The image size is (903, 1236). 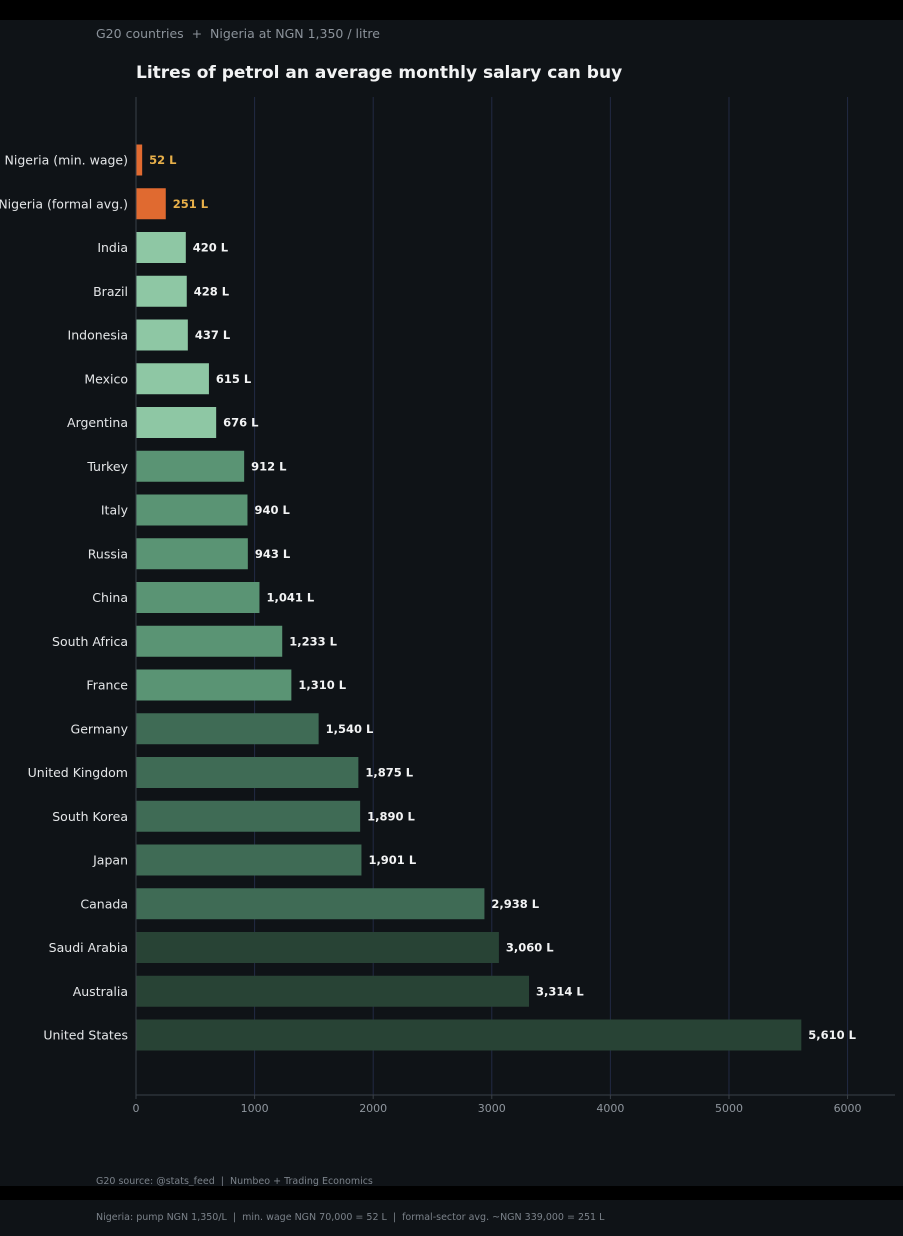 What do you see at coordinates (241, 423) in the screenshot?
I see `value-label: 676 L` at bounding box center [241, 423].